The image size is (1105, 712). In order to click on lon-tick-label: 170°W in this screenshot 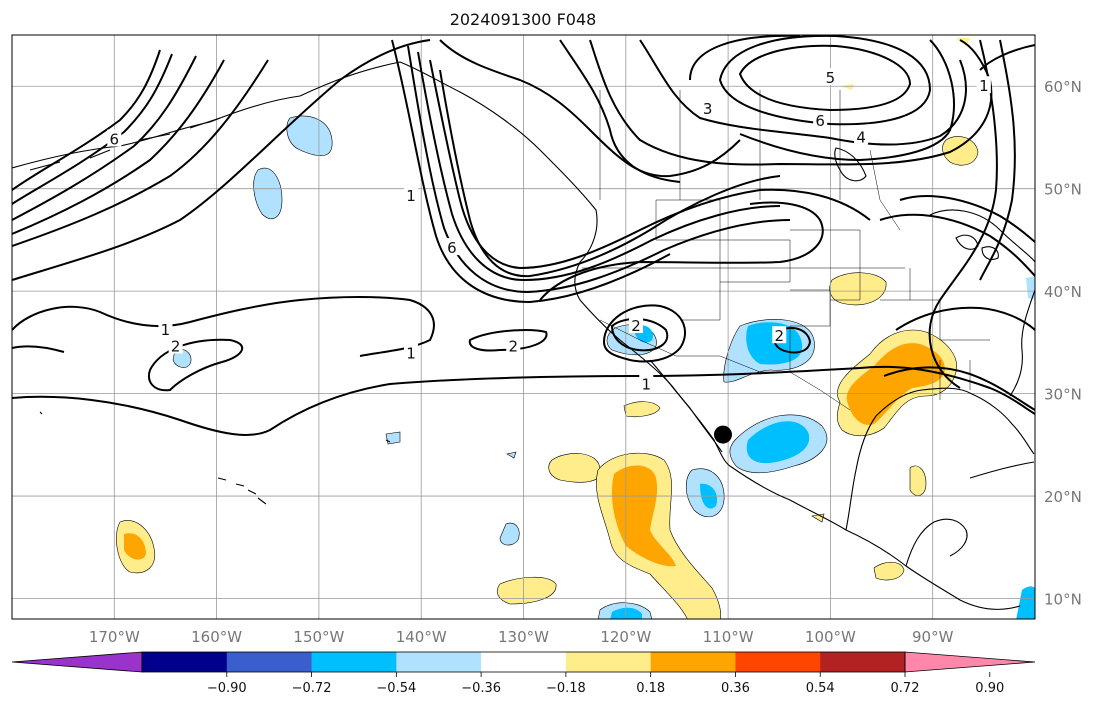, I will do `click(114, 637)`.